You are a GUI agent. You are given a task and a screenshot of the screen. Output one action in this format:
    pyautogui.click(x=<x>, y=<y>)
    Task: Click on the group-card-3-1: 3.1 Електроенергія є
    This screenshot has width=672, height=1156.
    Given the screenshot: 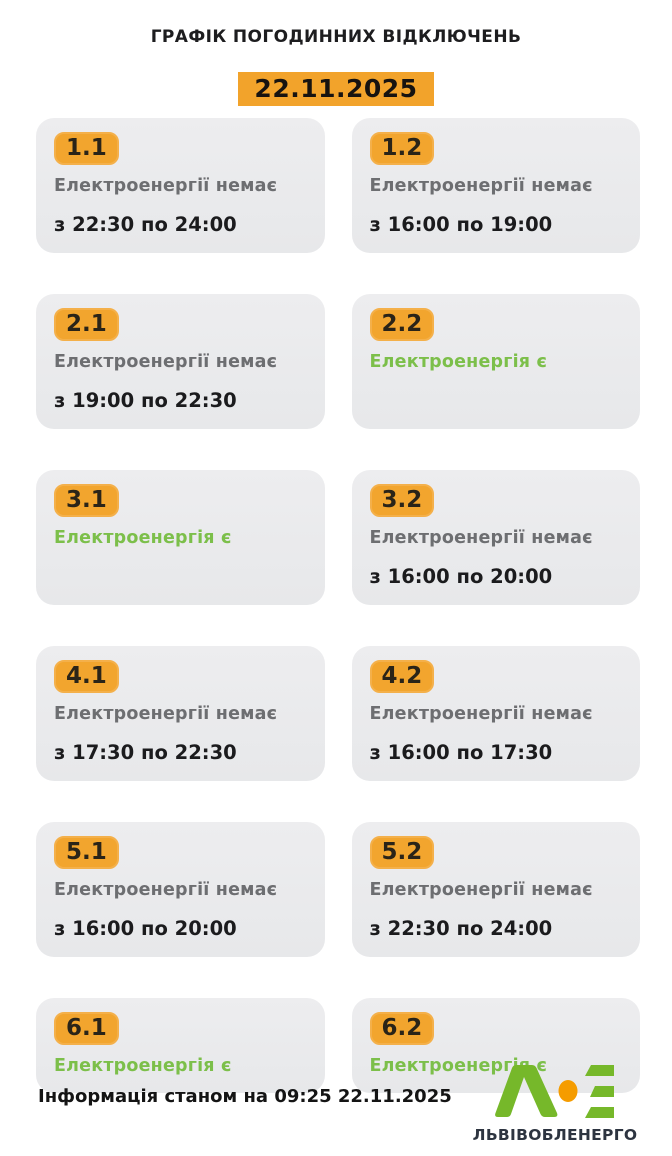 What is the action you would take?
    pyautogui.click(x=180, y=537)
    